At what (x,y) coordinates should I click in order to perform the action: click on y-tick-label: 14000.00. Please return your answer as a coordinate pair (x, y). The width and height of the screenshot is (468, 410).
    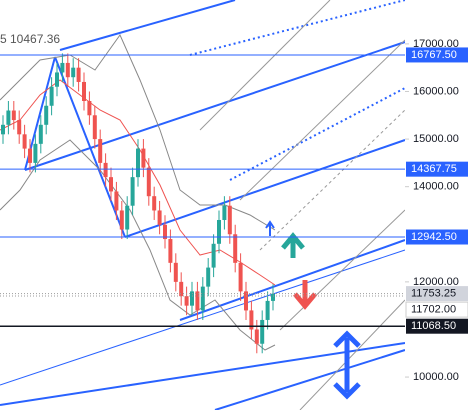
    Looking at the image, I should click on (436, 187).